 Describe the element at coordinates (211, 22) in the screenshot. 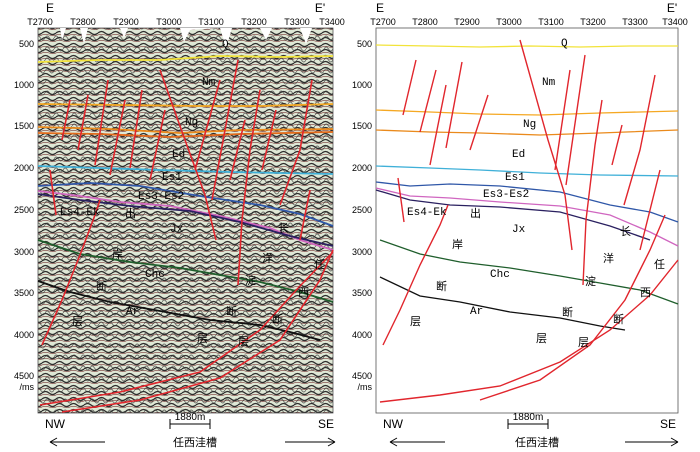

I see `left-x-tick: T3100` at that location.